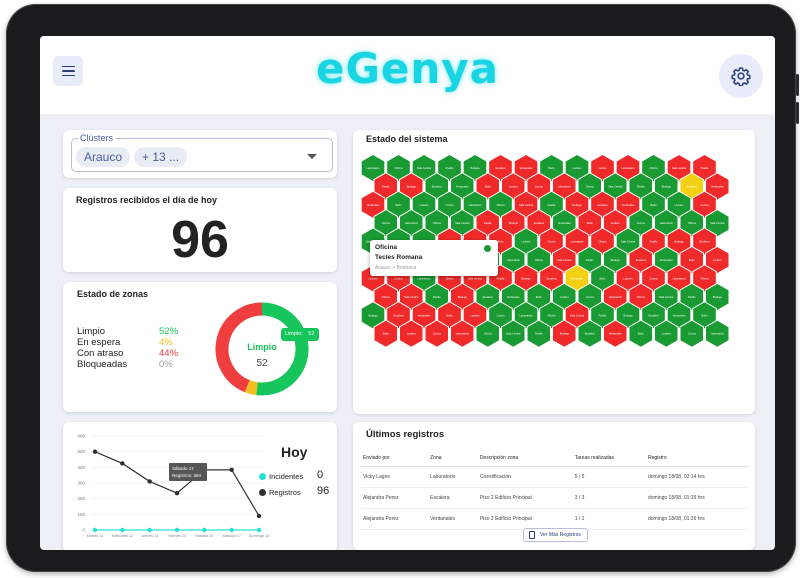  Describe the element at coordinates (68, 71) in the screenshot. I see `menu-button` at that location.